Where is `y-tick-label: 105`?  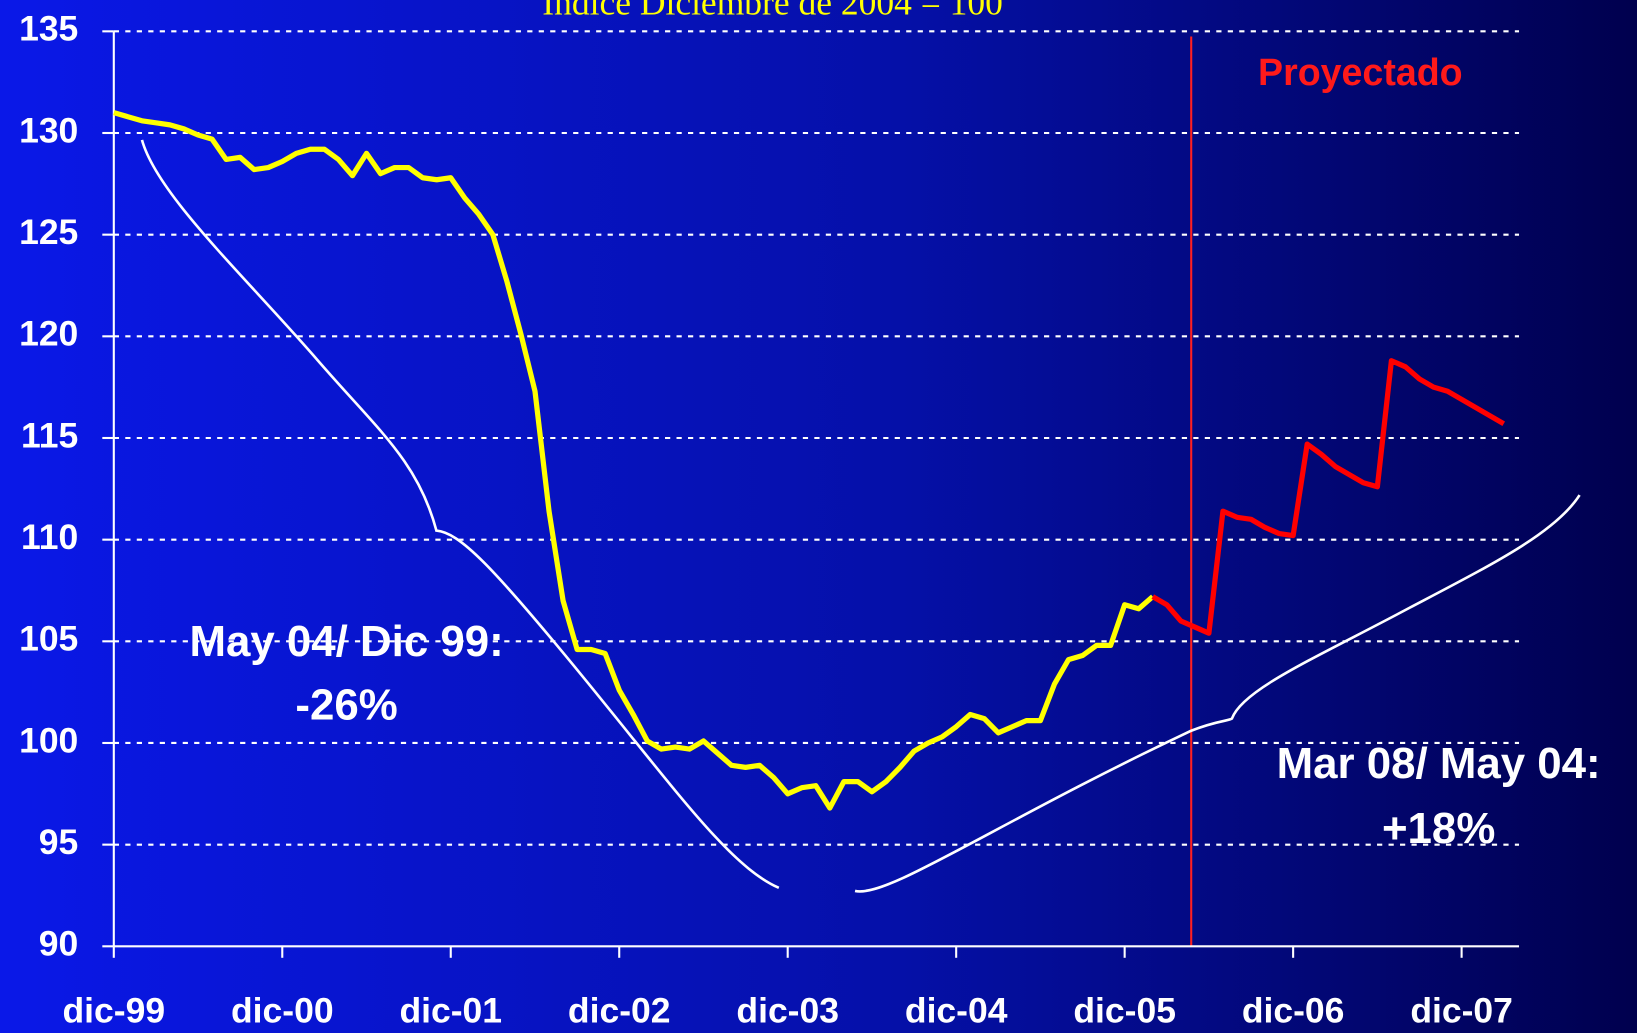
y-tick-label: 105 is located at coordinates (48, 639).